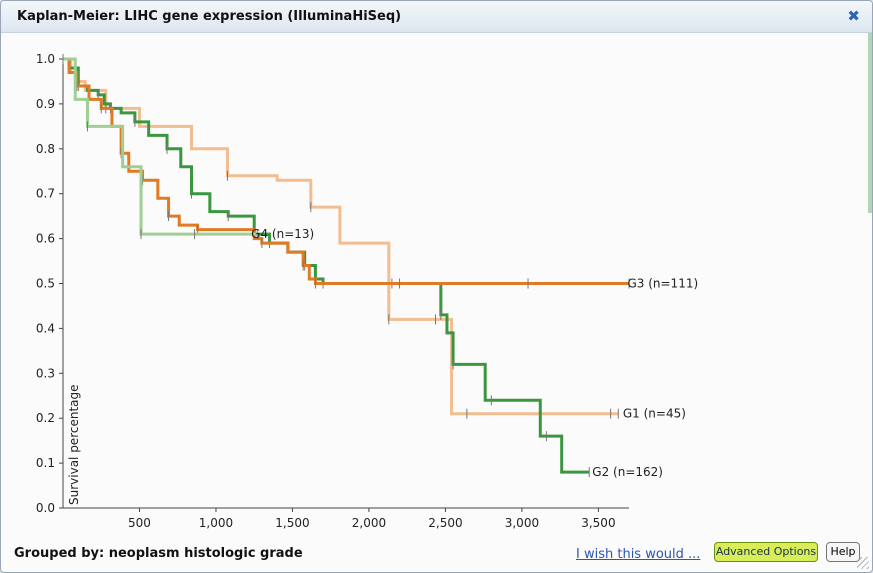  I want to click on y-tick-label-9: 0.9, so click(45, 104).